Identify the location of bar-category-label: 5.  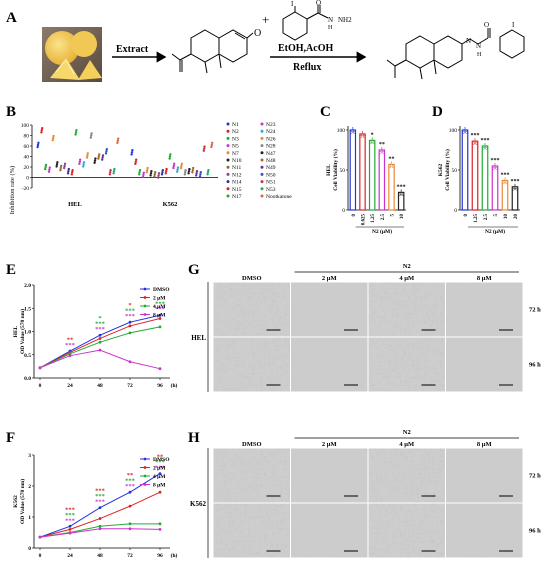
(393, 215).